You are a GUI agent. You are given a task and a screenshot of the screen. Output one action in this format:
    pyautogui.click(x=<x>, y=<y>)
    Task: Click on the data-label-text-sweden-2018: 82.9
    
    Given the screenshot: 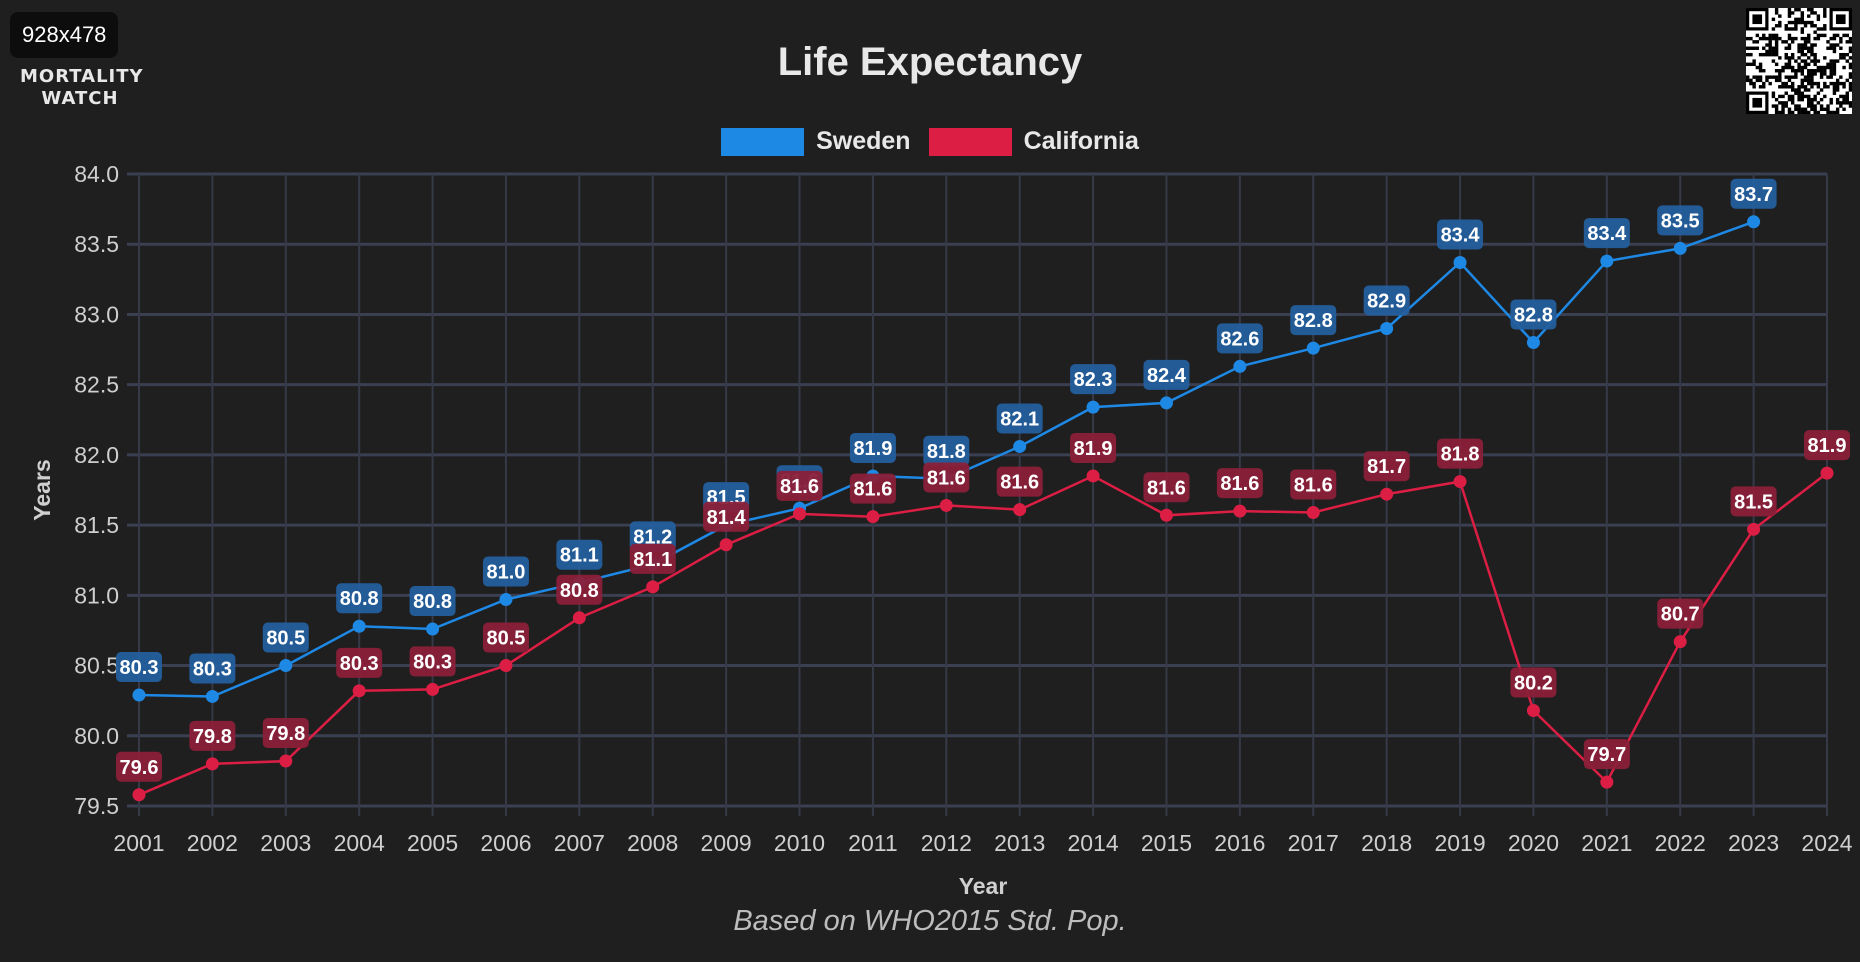 What is the action you would take?
    pyautogui.click(x=1386, y=301)
    